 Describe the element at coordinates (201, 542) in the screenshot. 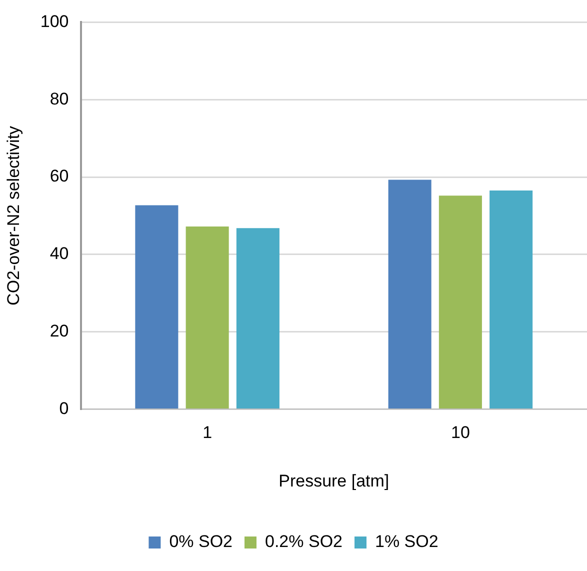

I see `legend-label: 0% SO2` at that location.